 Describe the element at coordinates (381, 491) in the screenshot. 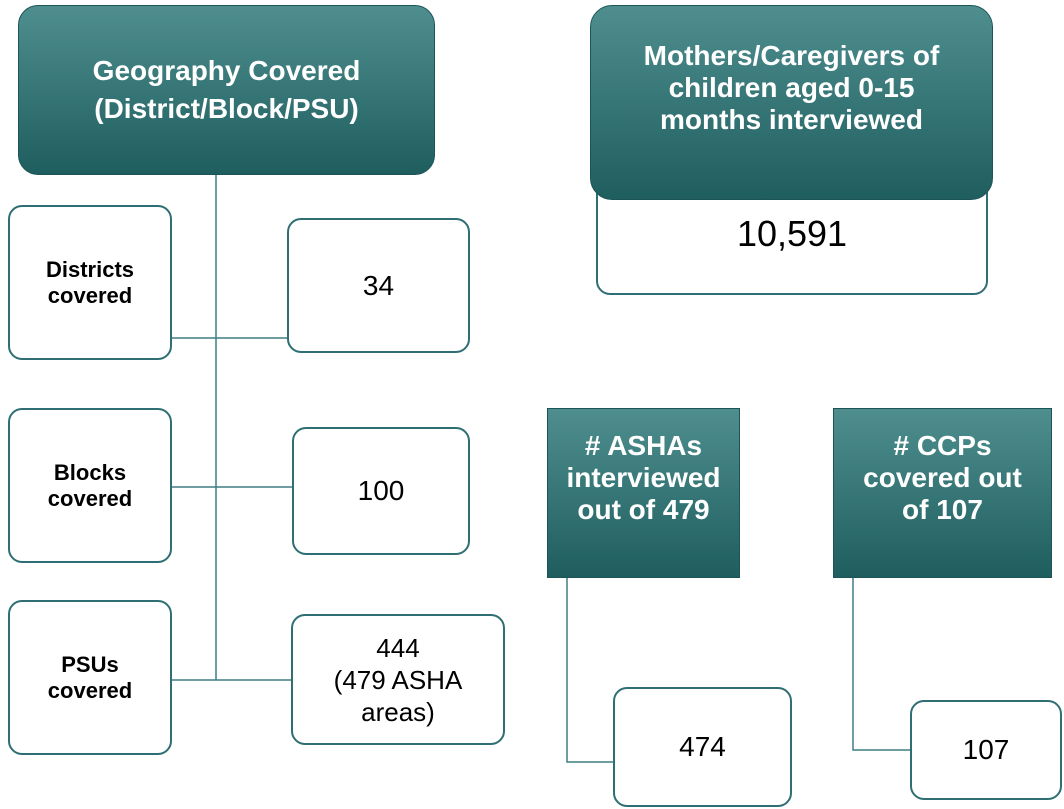

I see `row-value: 100` at that location.